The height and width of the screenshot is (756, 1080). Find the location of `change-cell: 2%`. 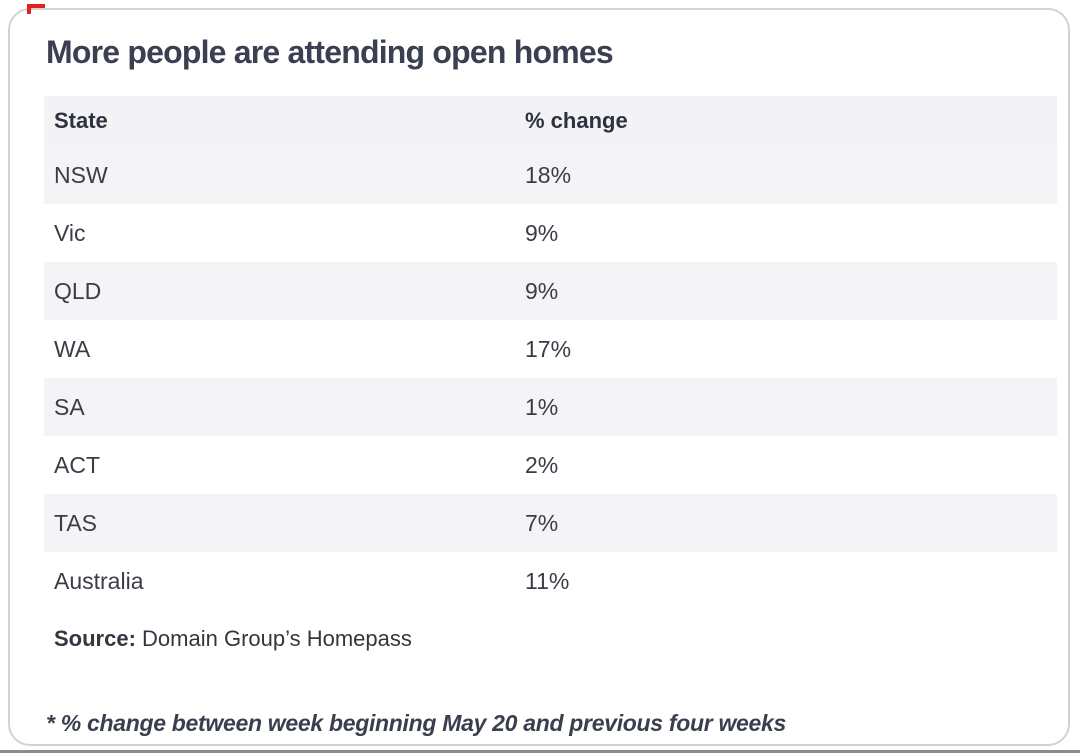

change-cell: 2% is located at coordinates (542, 464).